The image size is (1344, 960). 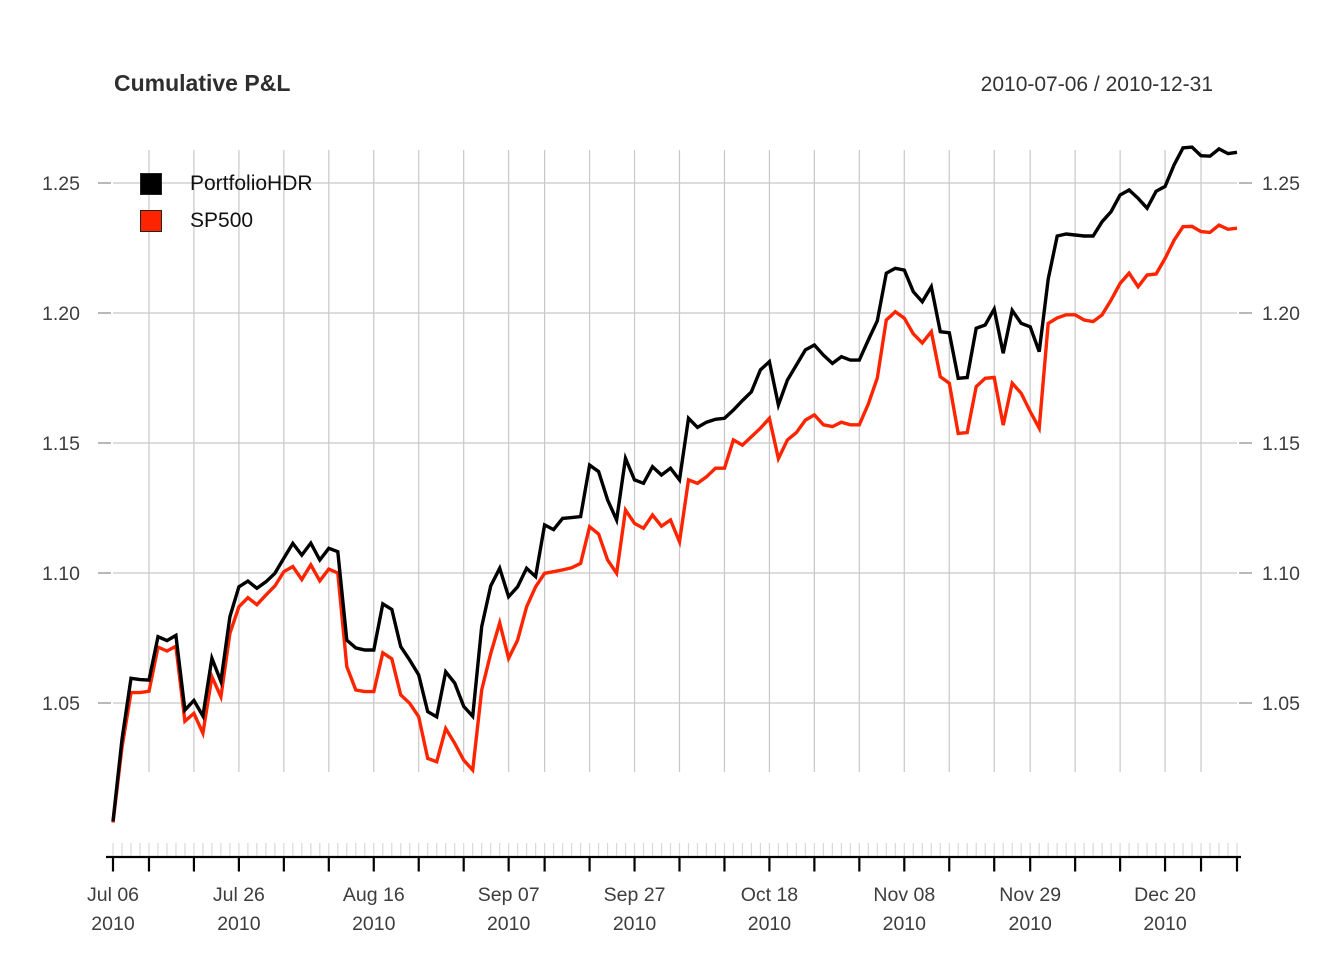 What do you see at coordinates (61, 314) in the screenshot?
I see `y-axis-label-left: 1.20` at bounding box center [61, 314].